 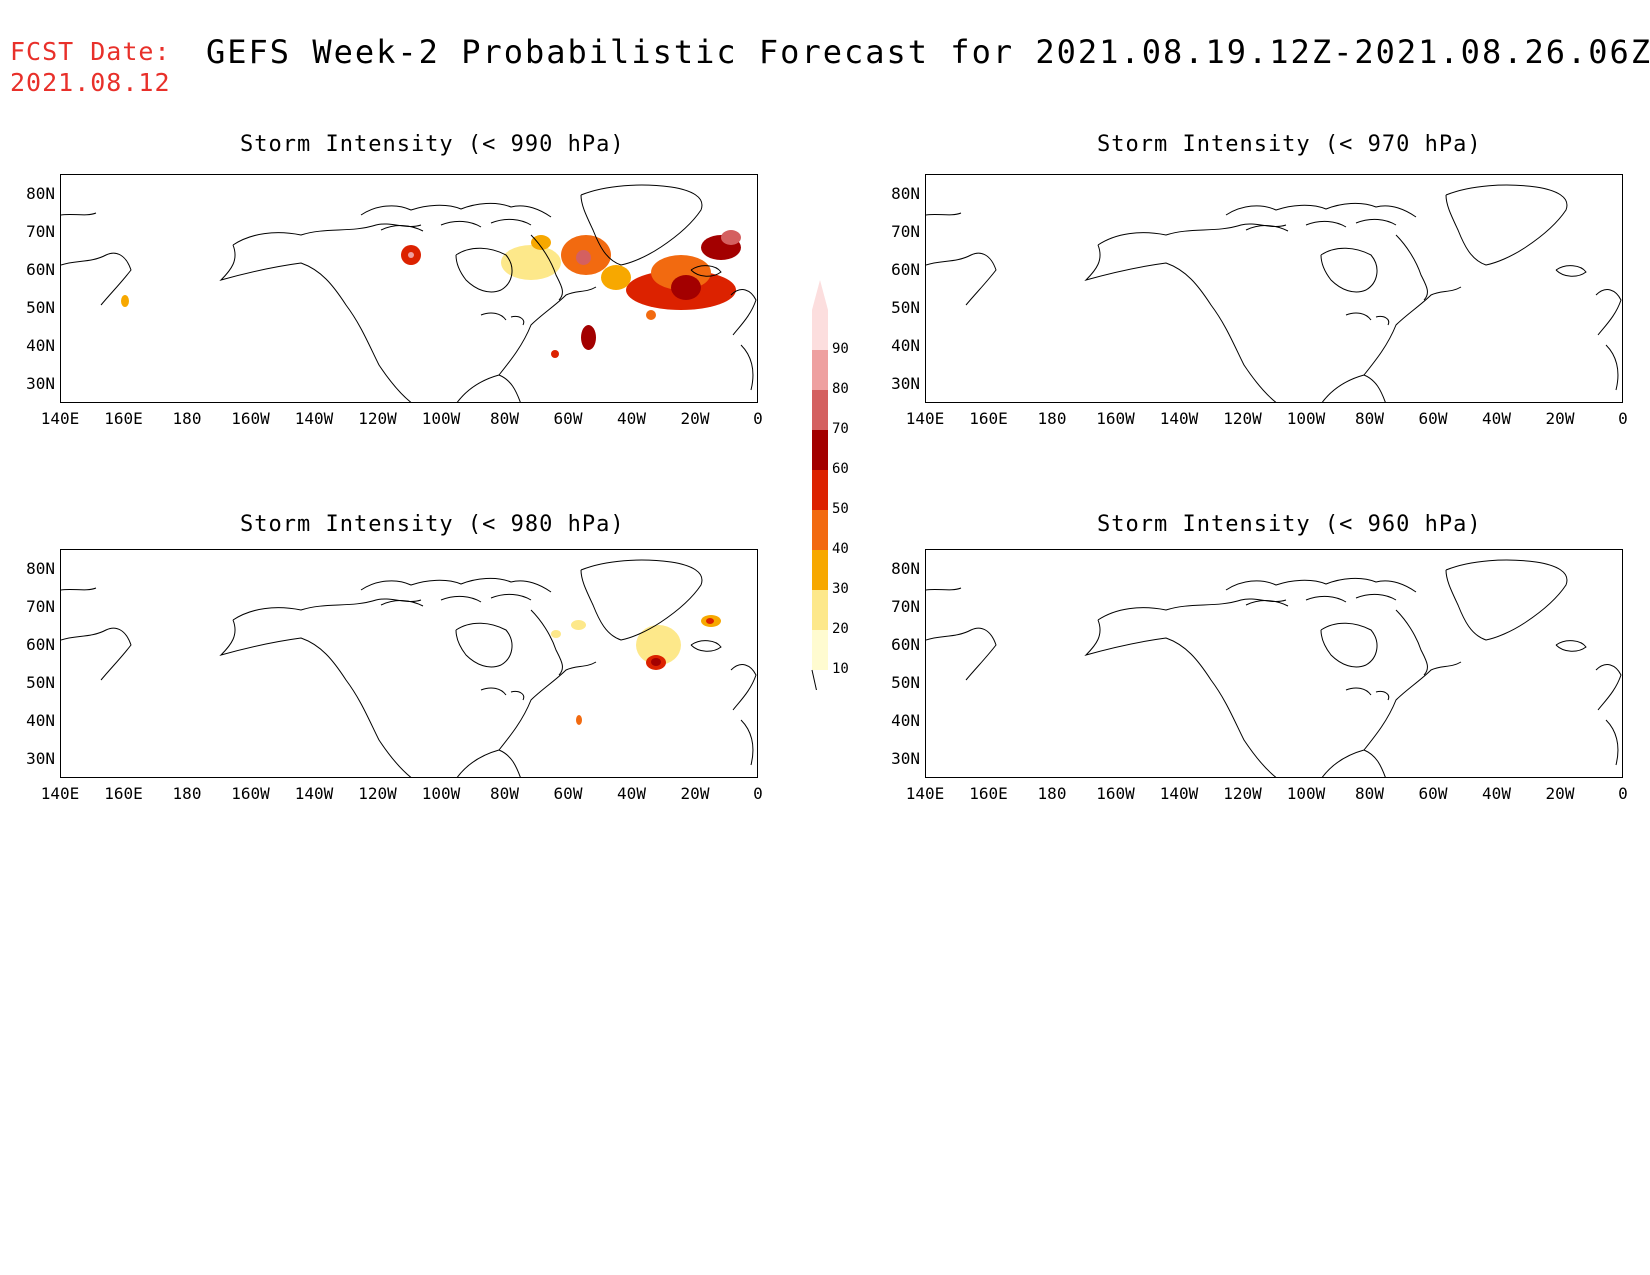 I want to click on panel-title-960: Storm Intensity (< 960 hPa), so click(x=1289, y=524).